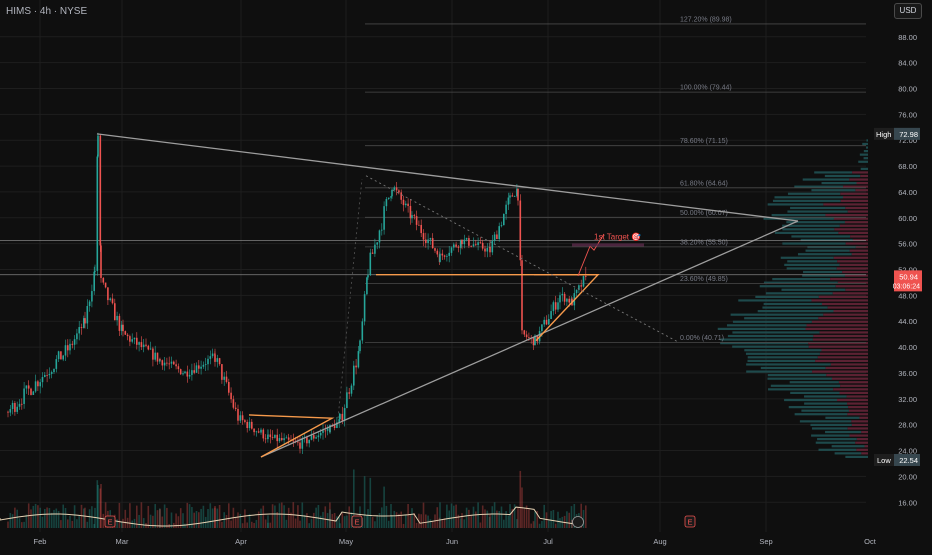  Describe the element at coordinates (704, 279) in the screenshot. I see `fib-level-label: 23.60% (49.85)` at that location.